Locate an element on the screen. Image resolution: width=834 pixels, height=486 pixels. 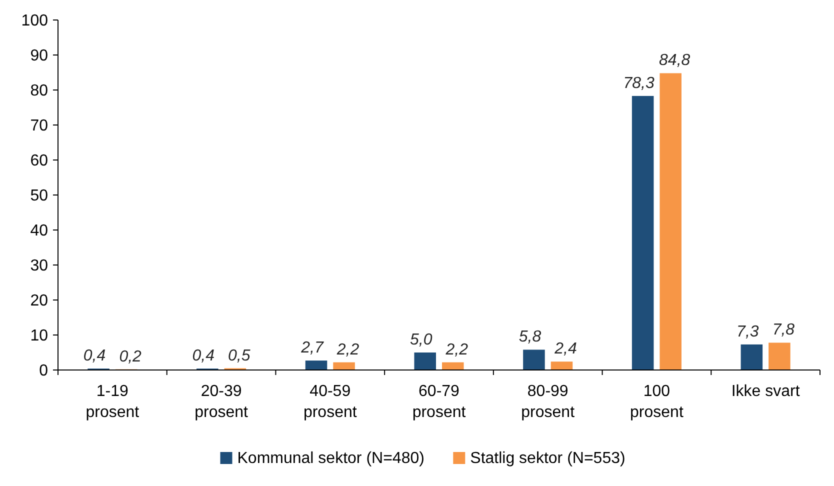
legend-label: Kommunal sektor (N=480) is located at coordinates (330, 458).